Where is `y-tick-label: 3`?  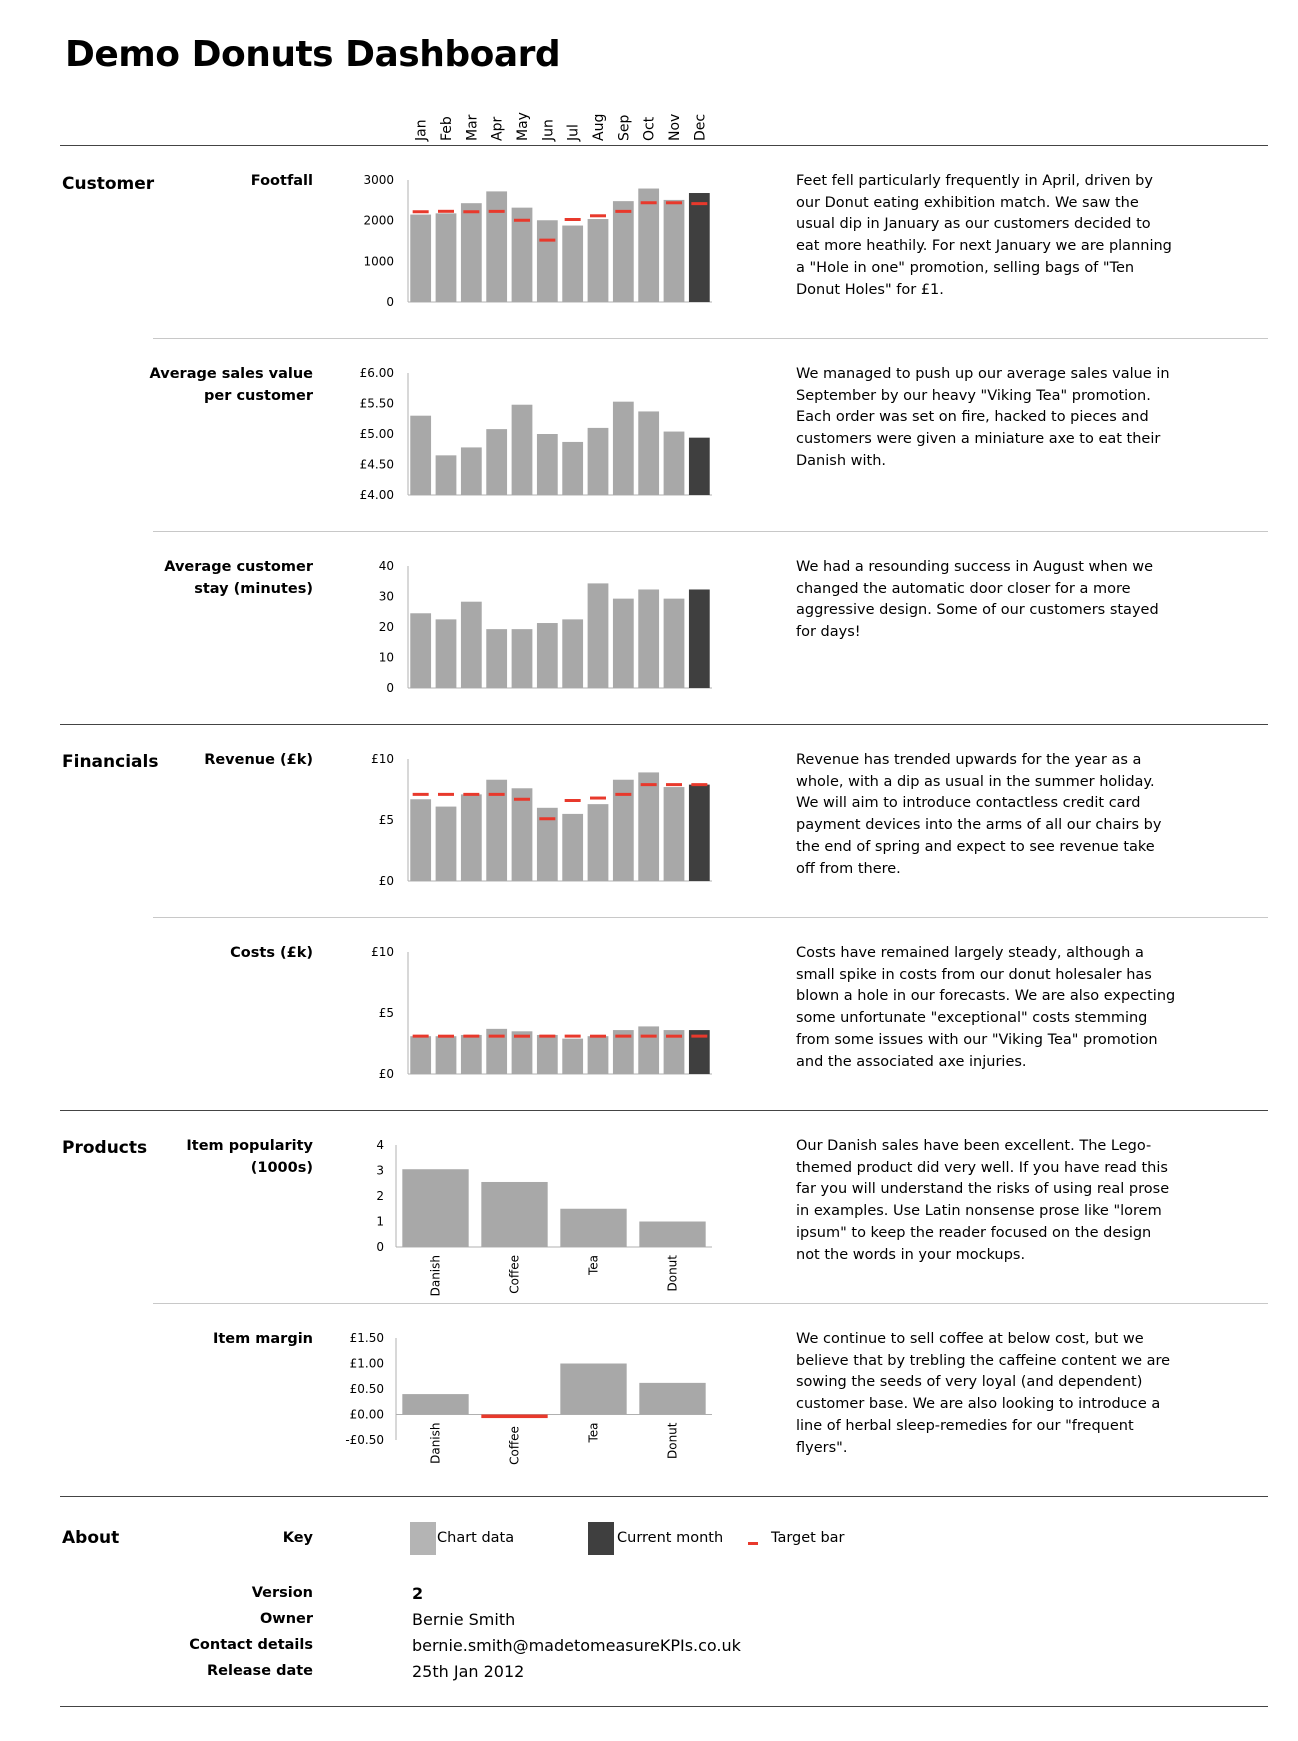
y-tick-label: 3 is located at coordinates (380, 1171).